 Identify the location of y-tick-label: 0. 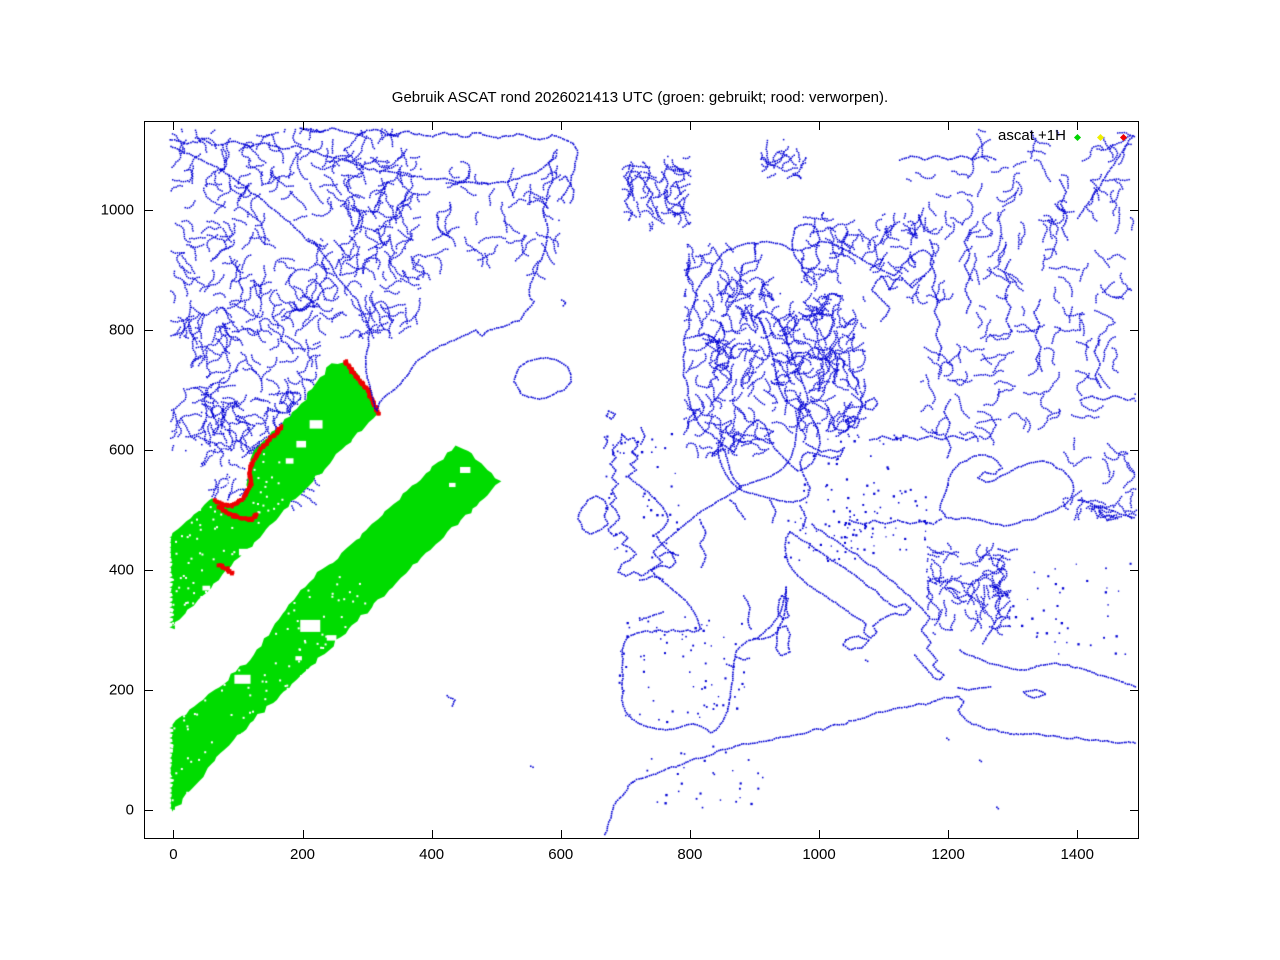
(129, 810).